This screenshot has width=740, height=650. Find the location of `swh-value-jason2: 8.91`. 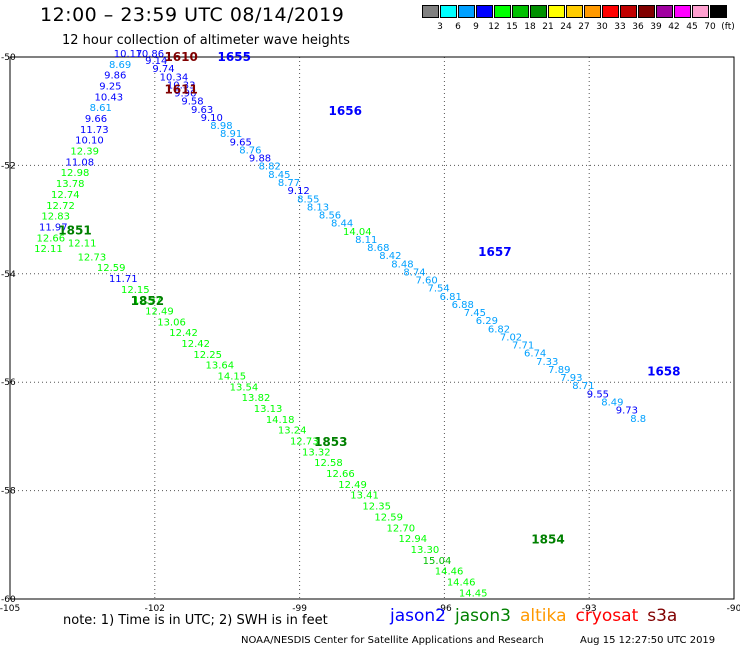

swh-value-jason2: 8.91 is located at coordinates (231, 134).